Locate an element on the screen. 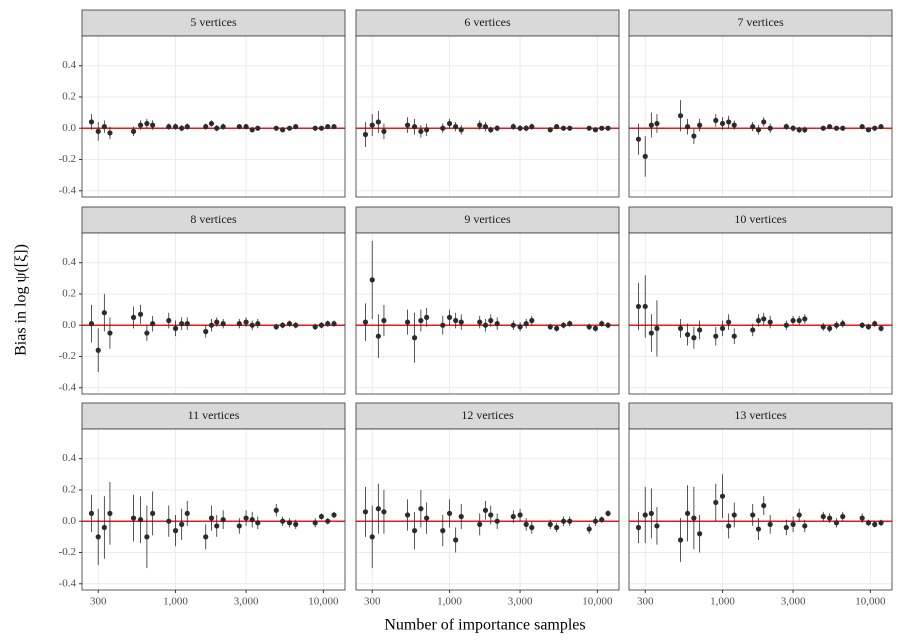  strip is located at coordinates (487, 416).